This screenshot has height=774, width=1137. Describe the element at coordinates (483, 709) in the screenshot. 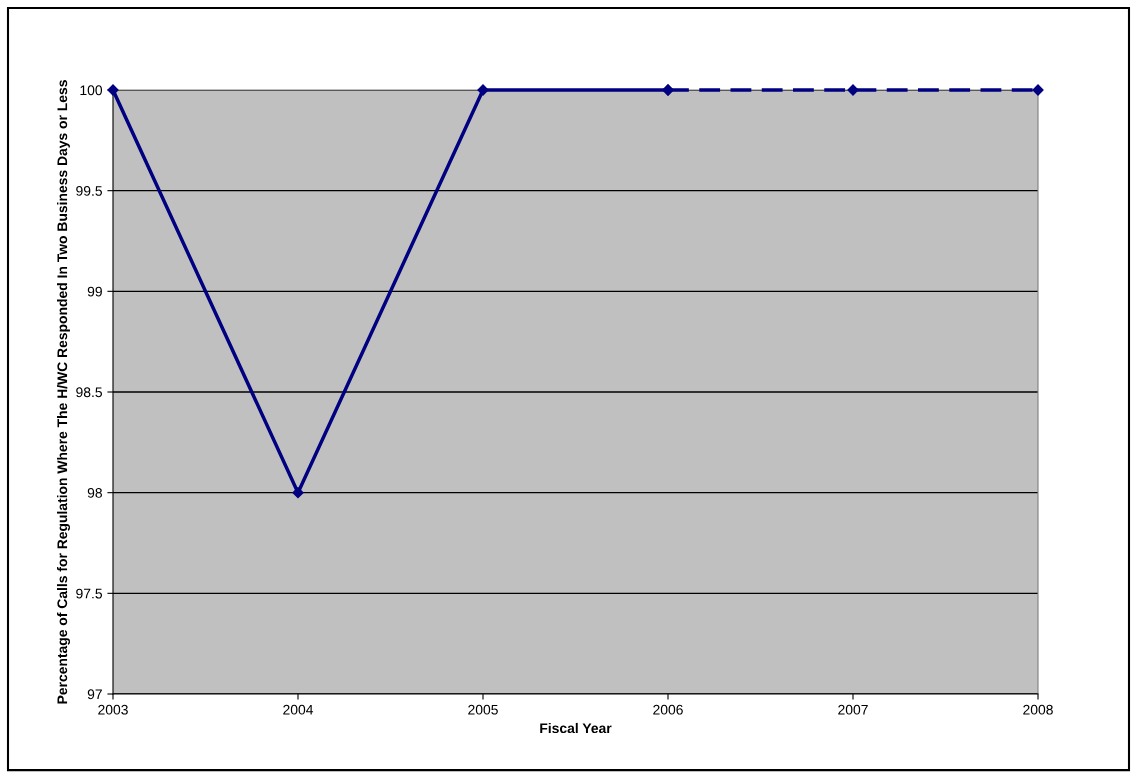

I see `x-tick-label: 2005` at that location.